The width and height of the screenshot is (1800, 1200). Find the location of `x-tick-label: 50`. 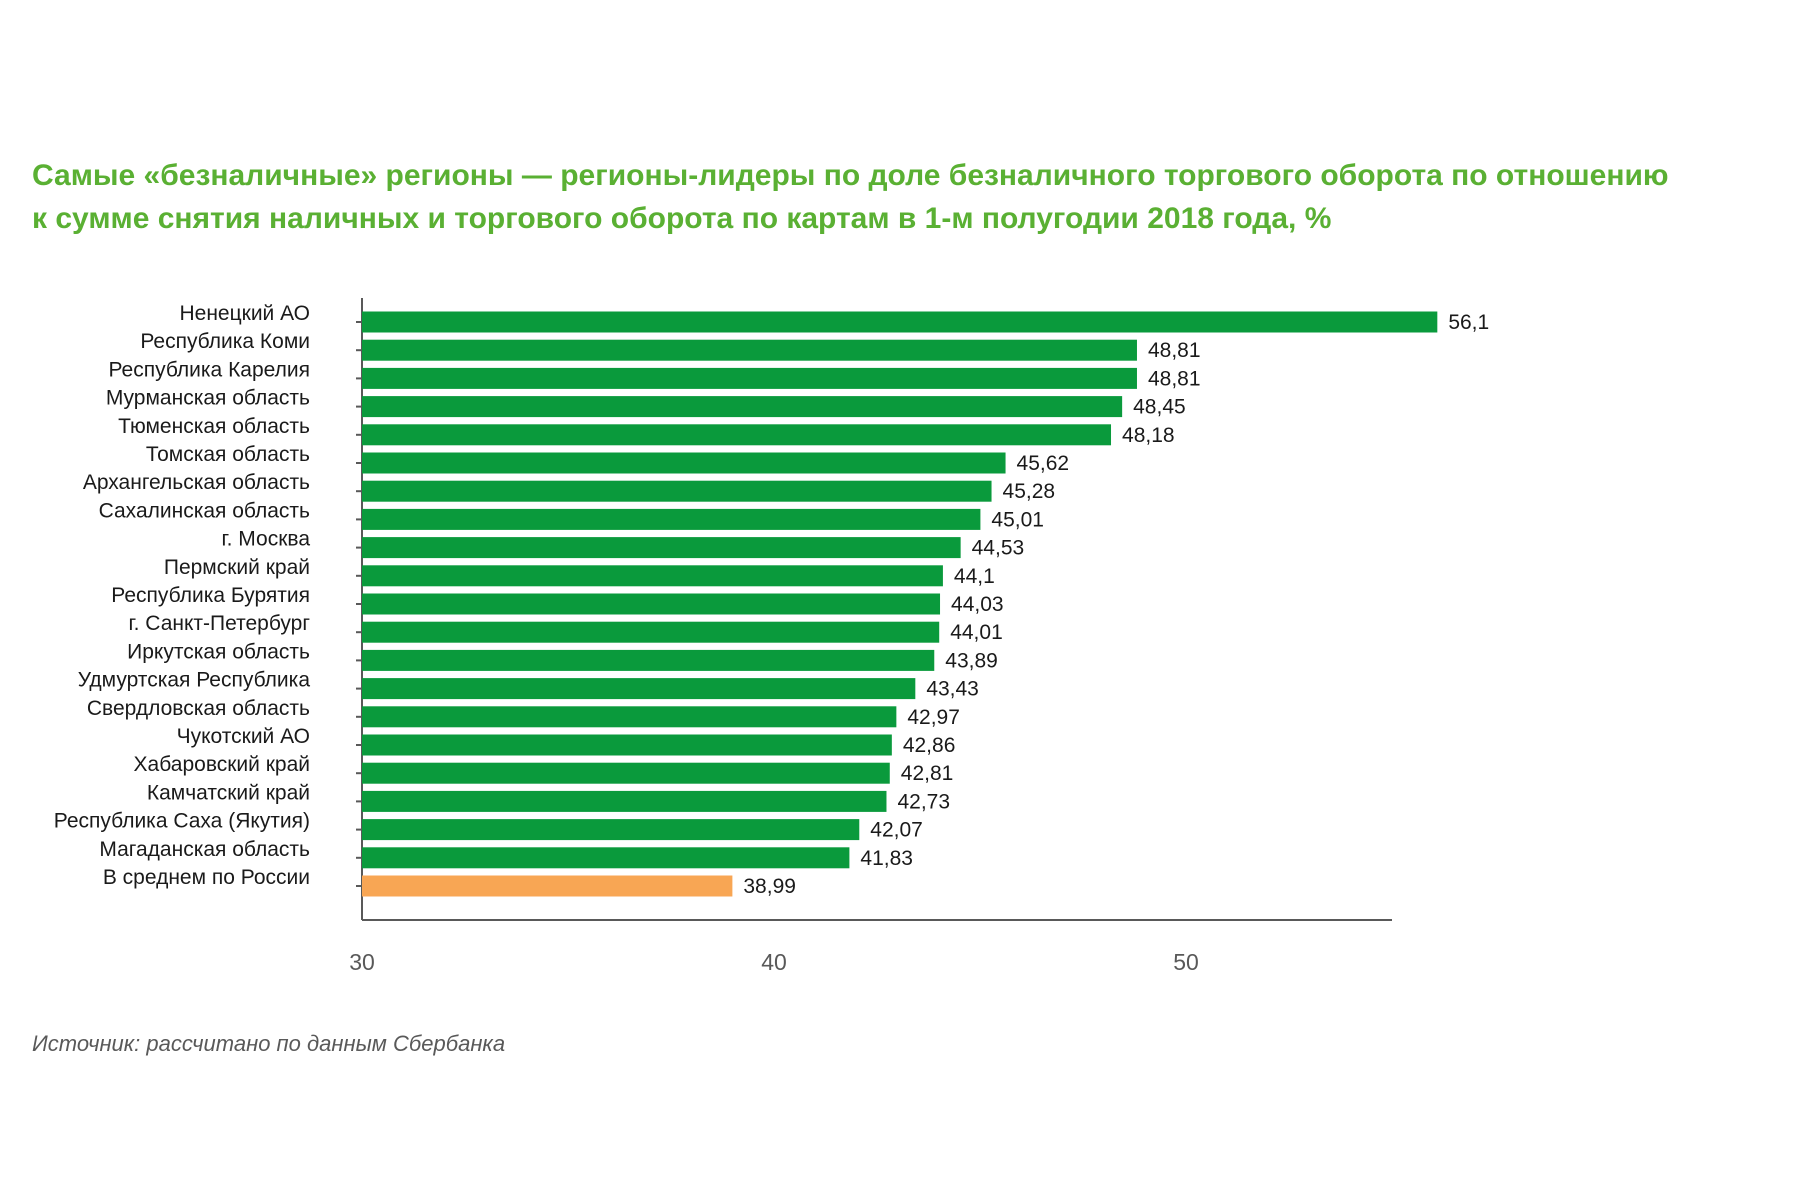

x-tick-label: 50 is located at coordinates (1186, 962).